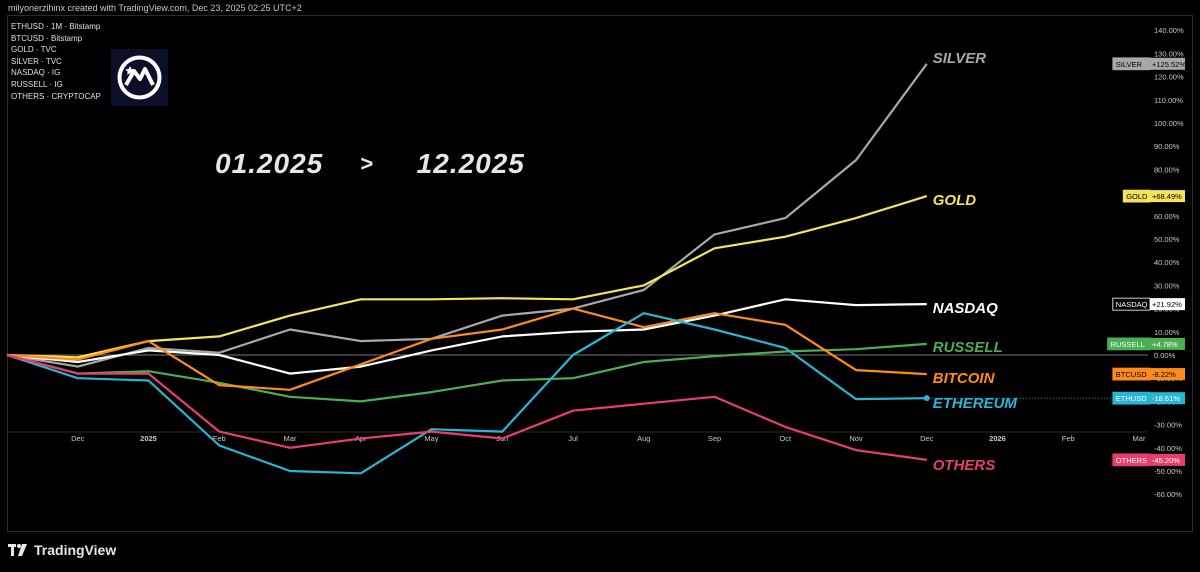 This screenshot has height=572, width=1200. I want to click on channel-logo, so click(139, 77).